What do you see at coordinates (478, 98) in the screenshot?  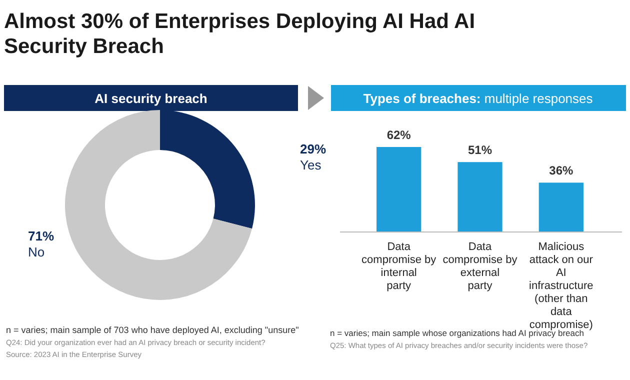 I see `chart-subtitle: Types of breaches: multiple responses` at bounding box center [478, 98].